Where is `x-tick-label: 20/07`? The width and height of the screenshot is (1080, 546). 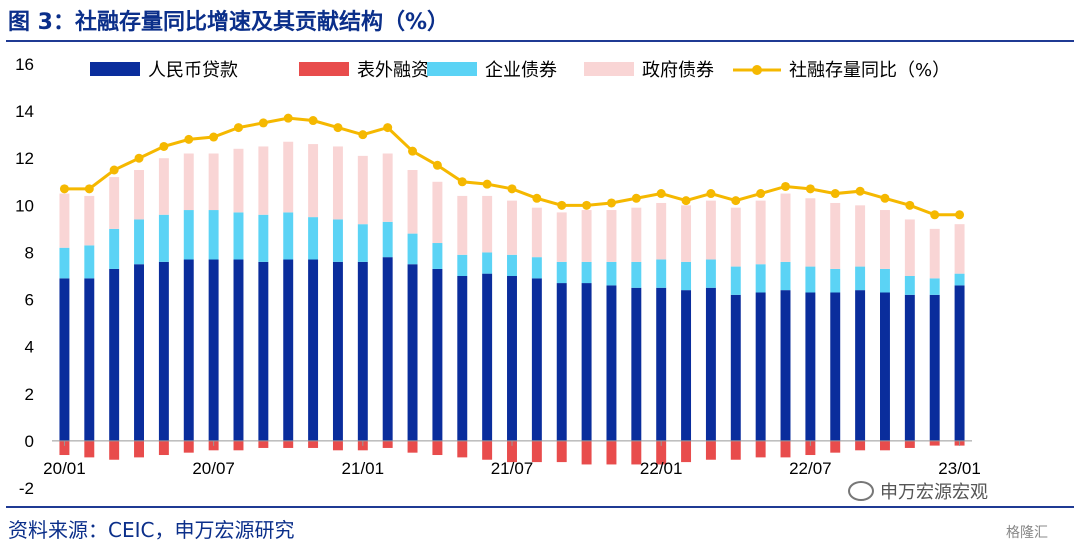
x-tick-label: 20/07 is located at coordinates (213, 468).